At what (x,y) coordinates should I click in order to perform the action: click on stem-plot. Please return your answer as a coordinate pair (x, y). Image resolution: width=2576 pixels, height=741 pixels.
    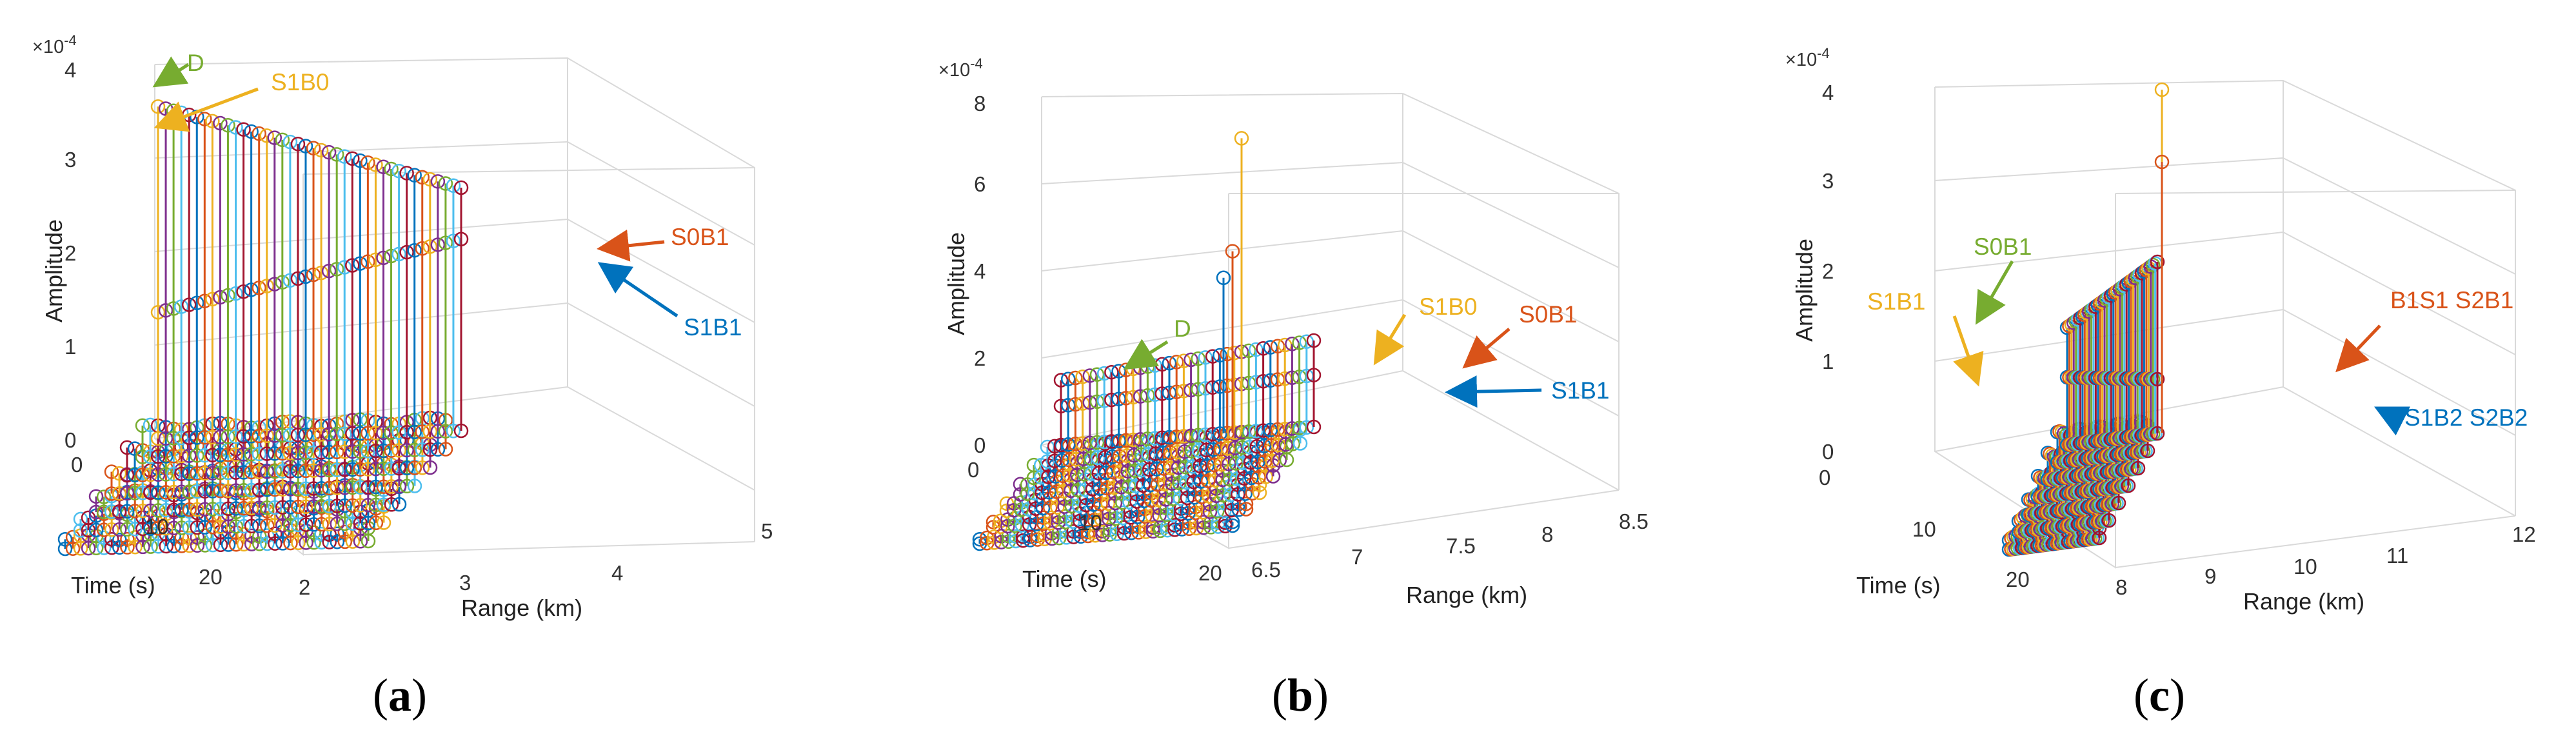
    Looking at the image, I should click on (2085, 319).